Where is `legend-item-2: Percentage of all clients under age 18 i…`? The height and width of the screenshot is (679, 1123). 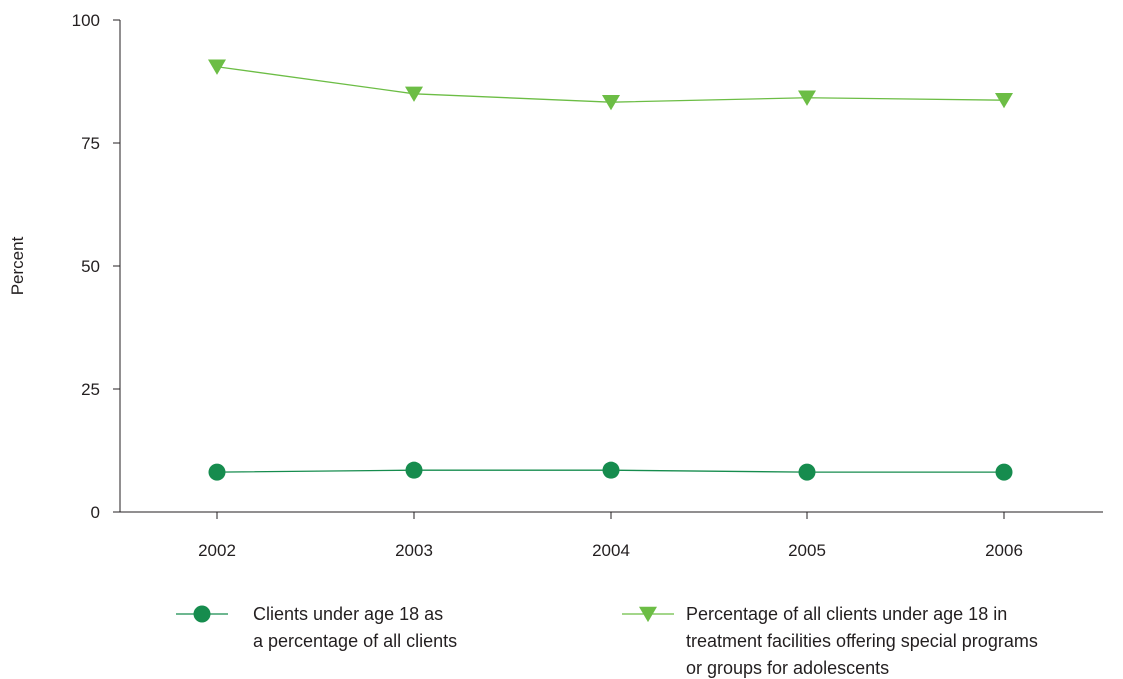 legend-item-2: Percentage of all clients under age 18 i… is located at coordinates (830, 641).